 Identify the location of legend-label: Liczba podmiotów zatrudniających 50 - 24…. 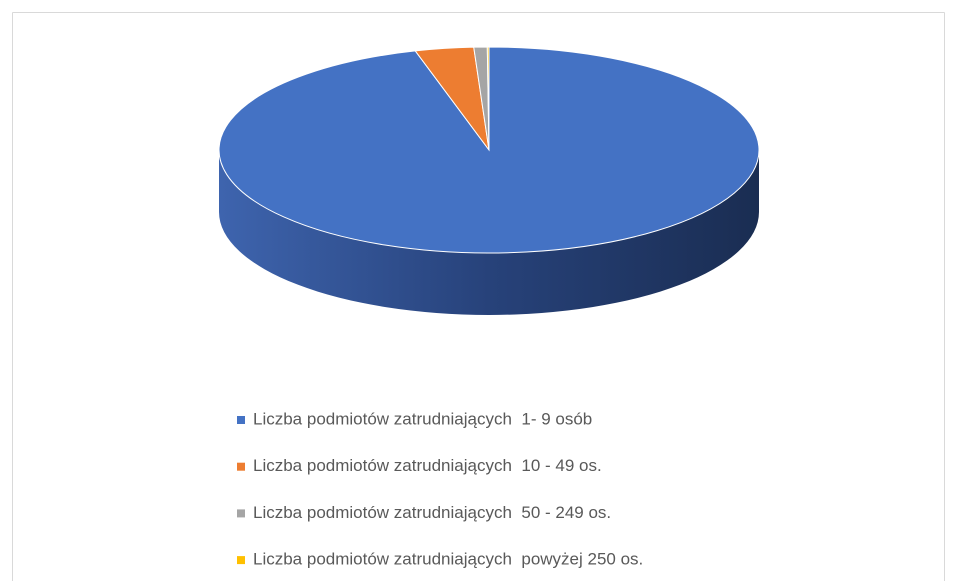
(432, 512).